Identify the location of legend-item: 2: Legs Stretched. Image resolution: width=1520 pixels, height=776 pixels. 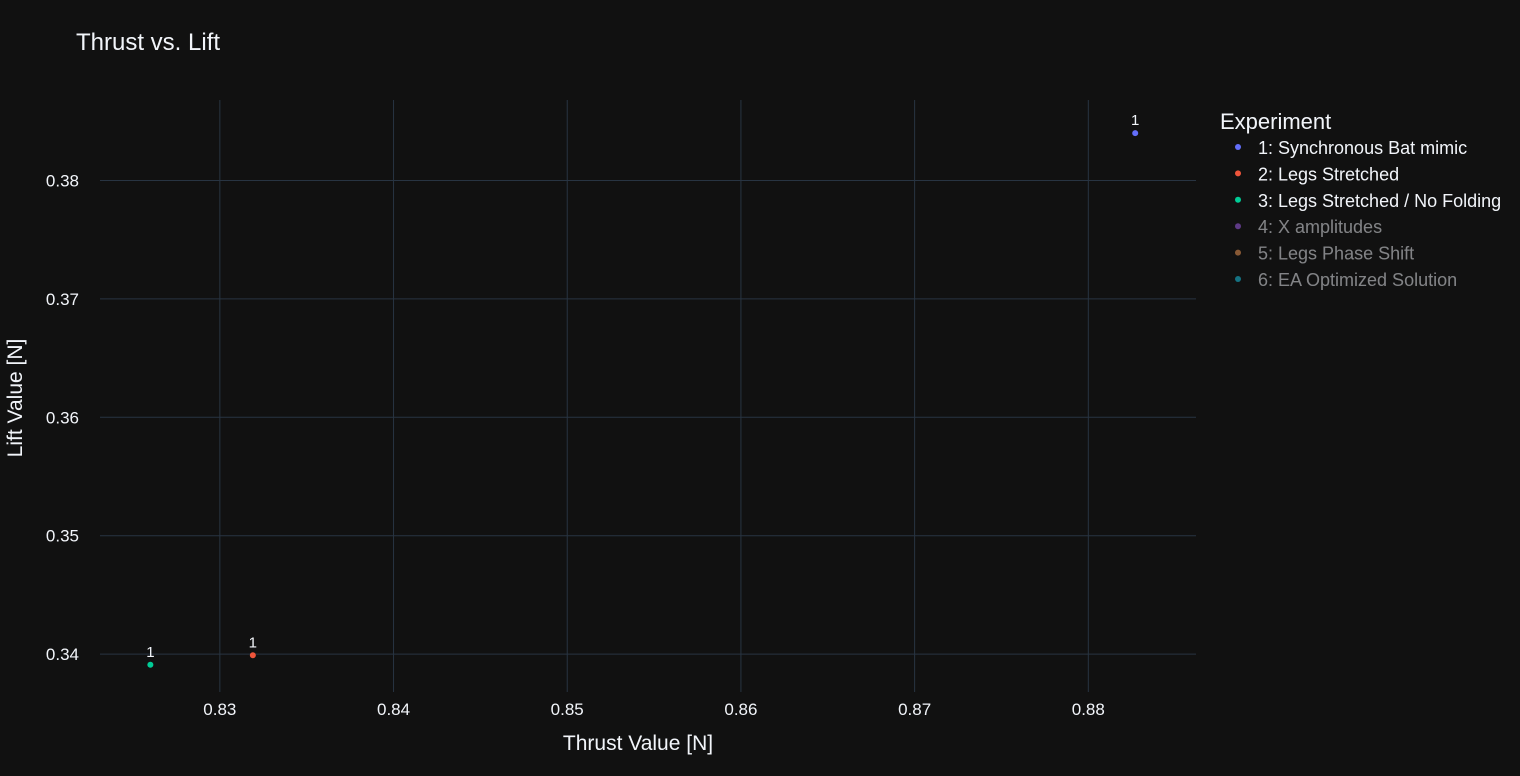
(1317, 174).